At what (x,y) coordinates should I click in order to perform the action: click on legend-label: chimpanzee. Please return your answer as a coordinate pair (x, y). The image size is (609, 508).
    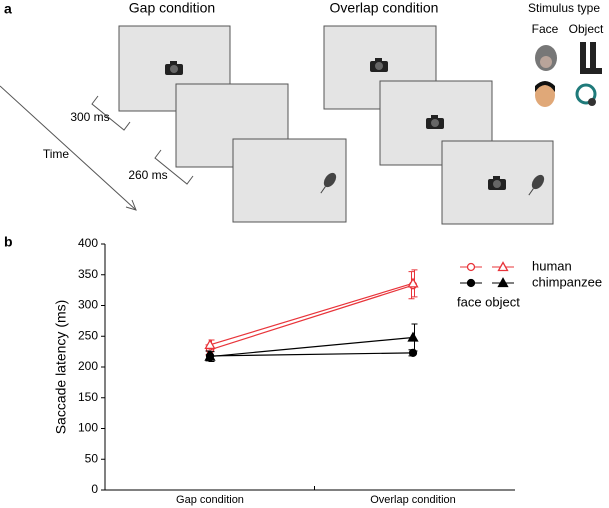
    Looking at the image, I should click on (567, 281).